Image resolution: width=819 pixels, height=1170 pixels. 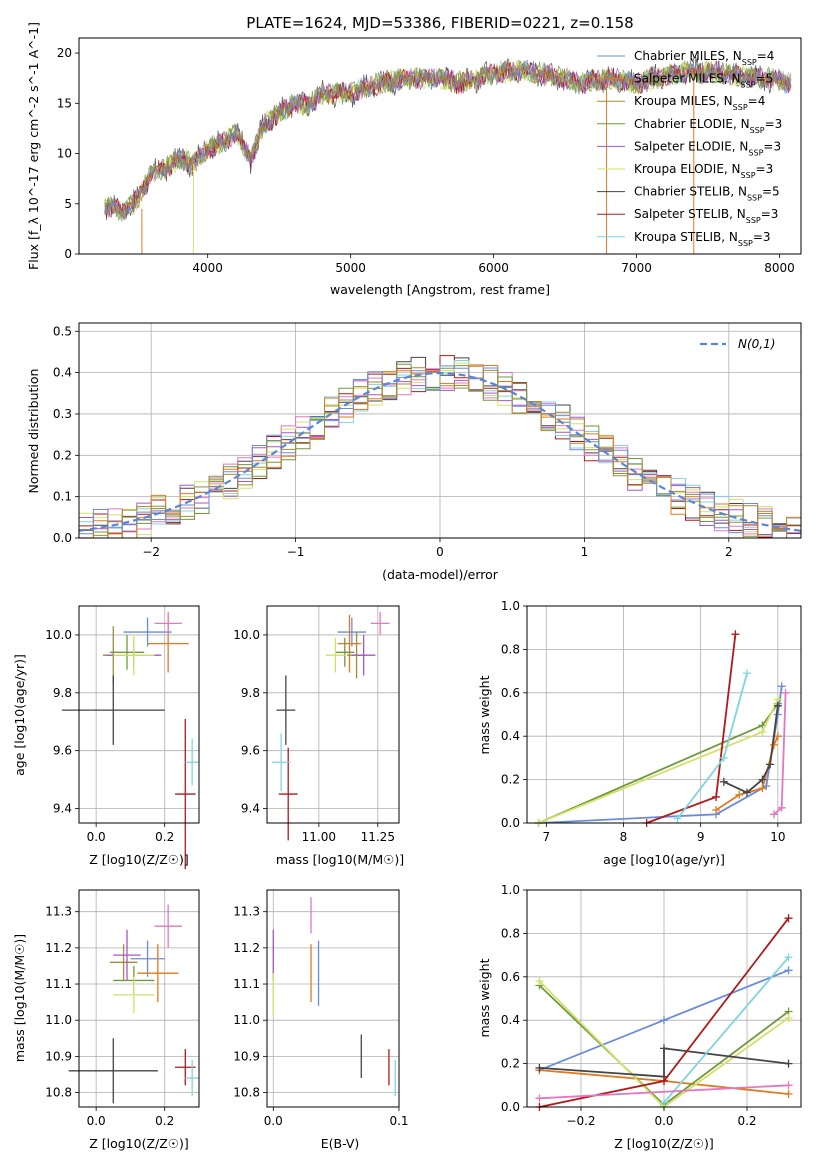 I want to click on legend-entry: Kroupa MILES, NSSP=4, so click(x=699, y=103).